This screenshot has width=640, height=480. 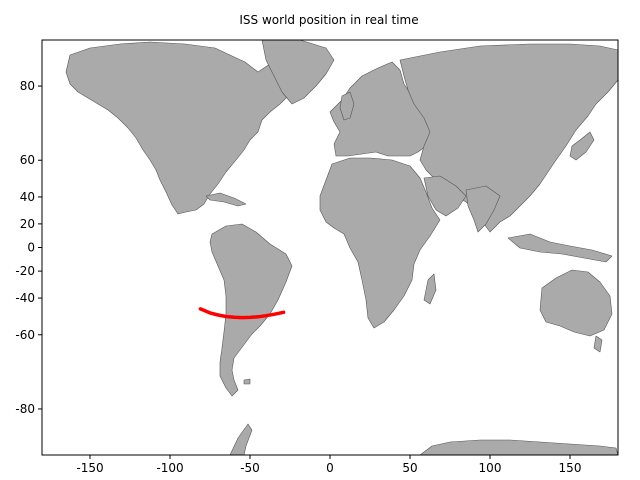 What do you see at coordinates (27, 224) in the screenshot?
I see `y-tick-label: 20` at bounding box center [27, 224].